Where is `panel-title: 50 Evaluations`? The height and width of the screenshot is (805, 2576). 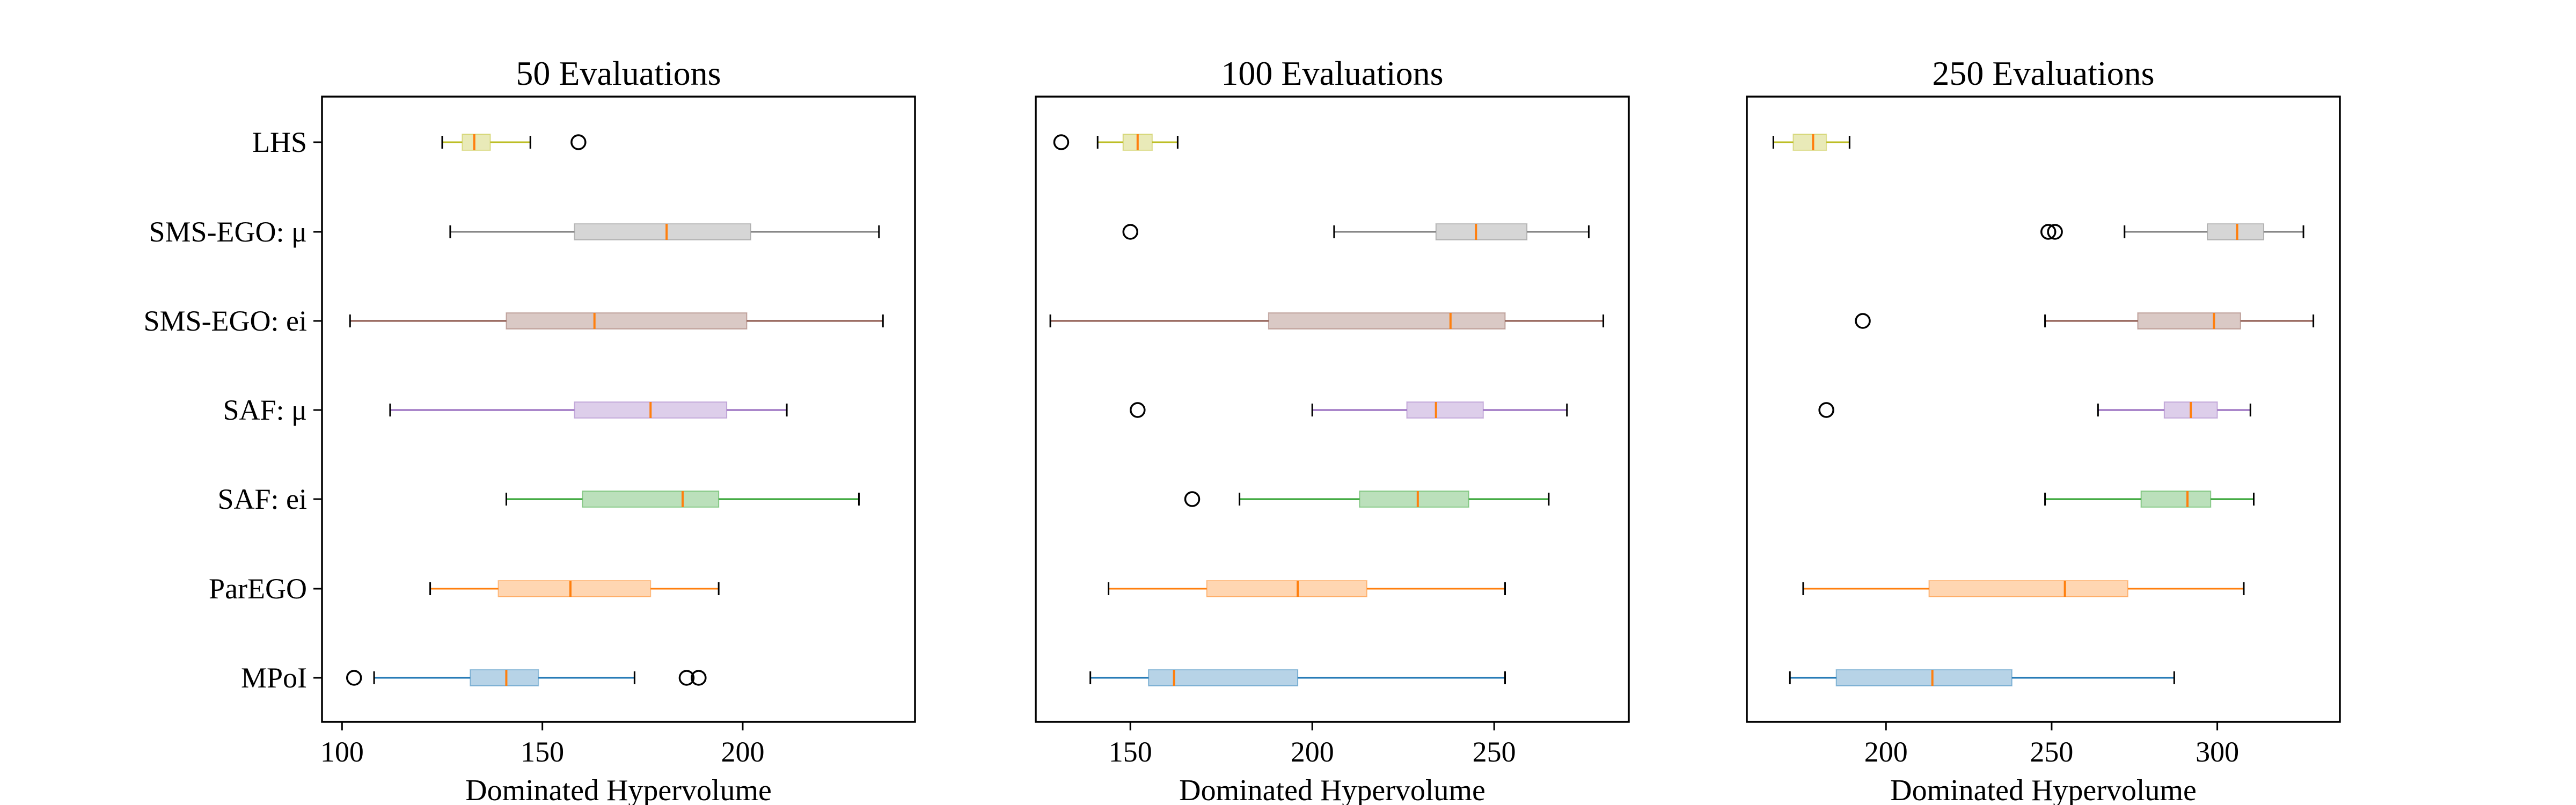 panel-title: 50 Evaluations is located at coordinates (618, 73).